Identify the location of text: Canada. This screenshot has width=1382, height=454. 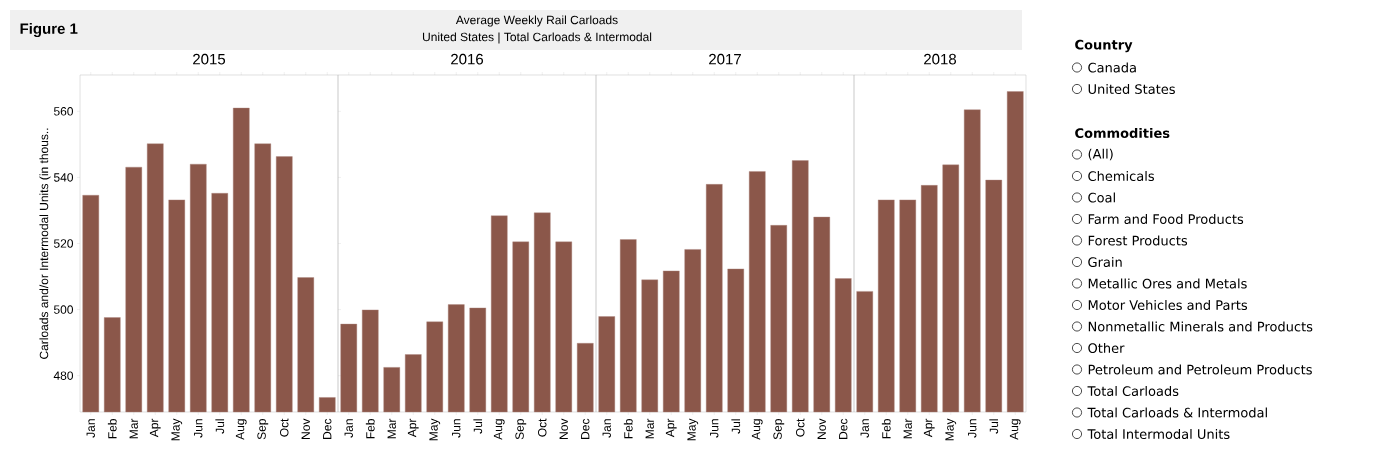
(1112, 67).